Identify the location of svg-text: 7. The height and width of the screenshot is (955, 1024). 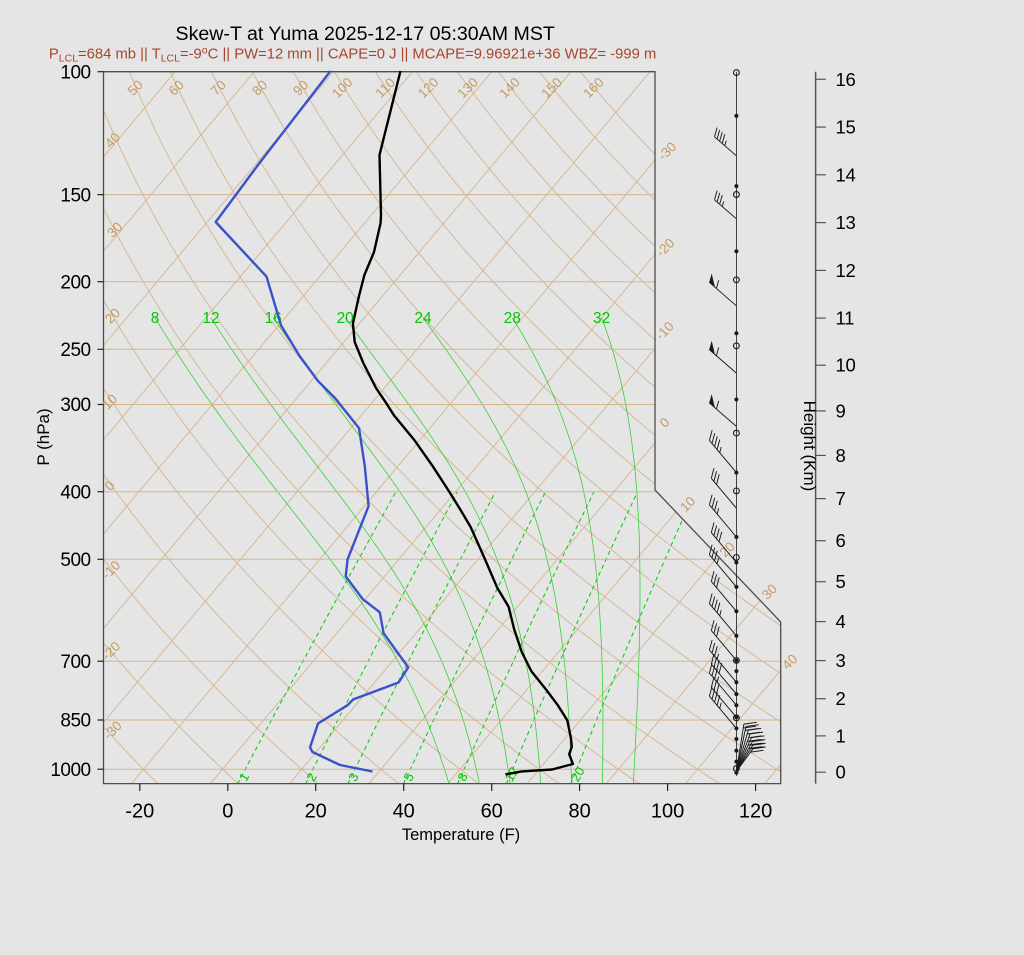
(841, 498).